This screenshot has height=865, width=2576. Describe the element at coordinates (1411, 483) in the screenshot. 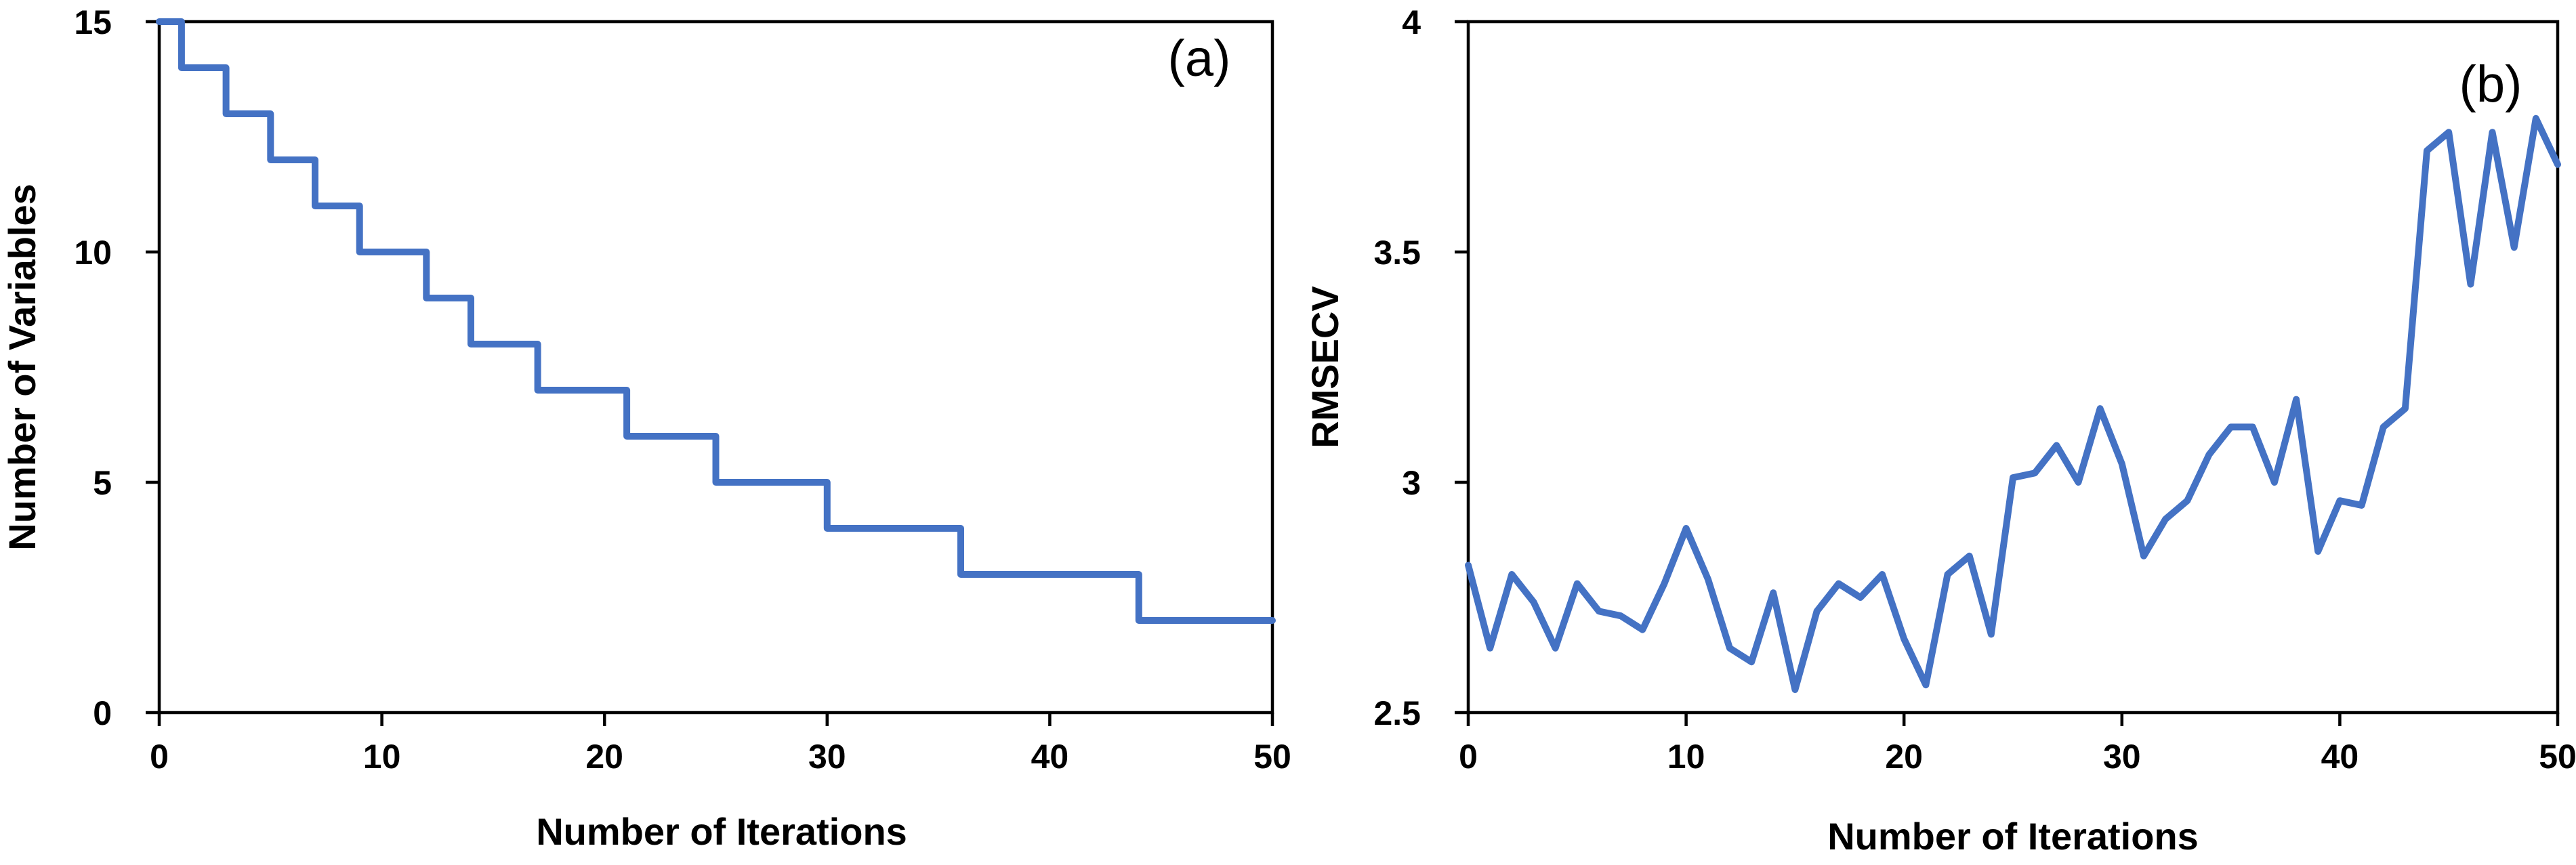

I see `y-tick-label: 3` at that location.